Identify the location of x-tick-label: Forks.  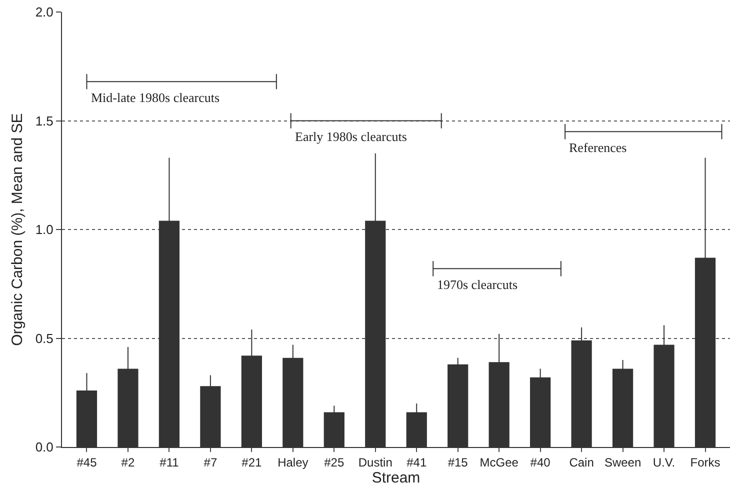
(705, 462).